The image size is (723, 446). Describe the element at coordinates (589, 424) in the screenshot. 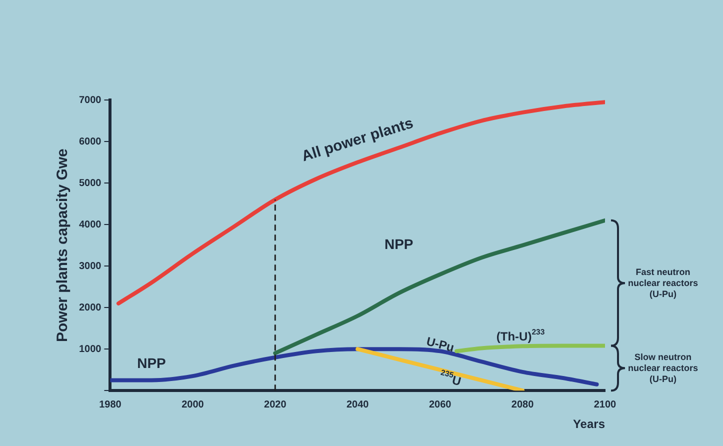

I see `x-axis-title: Years` at that location.